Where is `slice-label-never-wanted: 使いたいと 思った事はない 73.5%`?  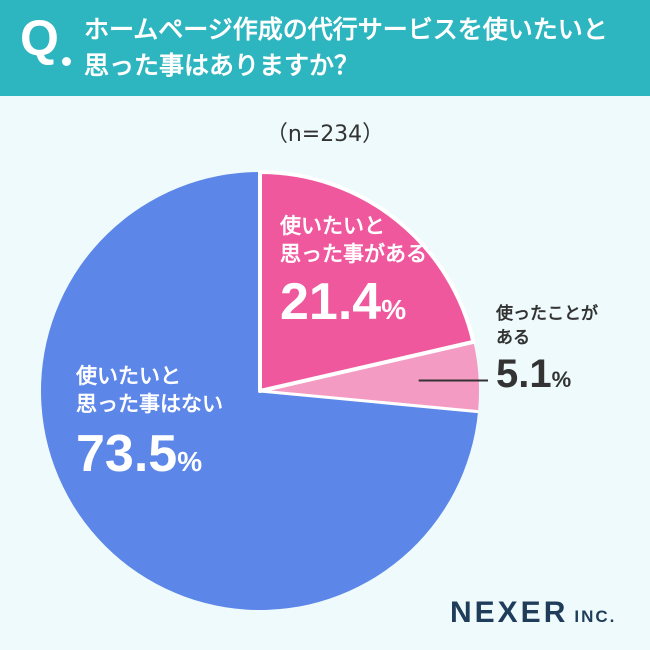 slice-label-never-wanted: 使いたいと 思った事はない 73.5% is located at coordinates (149, 421).